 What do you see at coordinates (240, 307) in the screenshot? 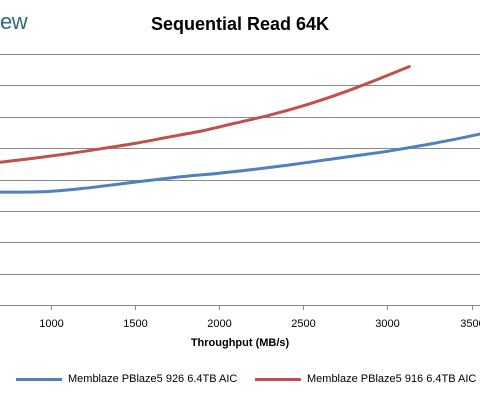
I see `x-axis` at bounding box center [240, 307].